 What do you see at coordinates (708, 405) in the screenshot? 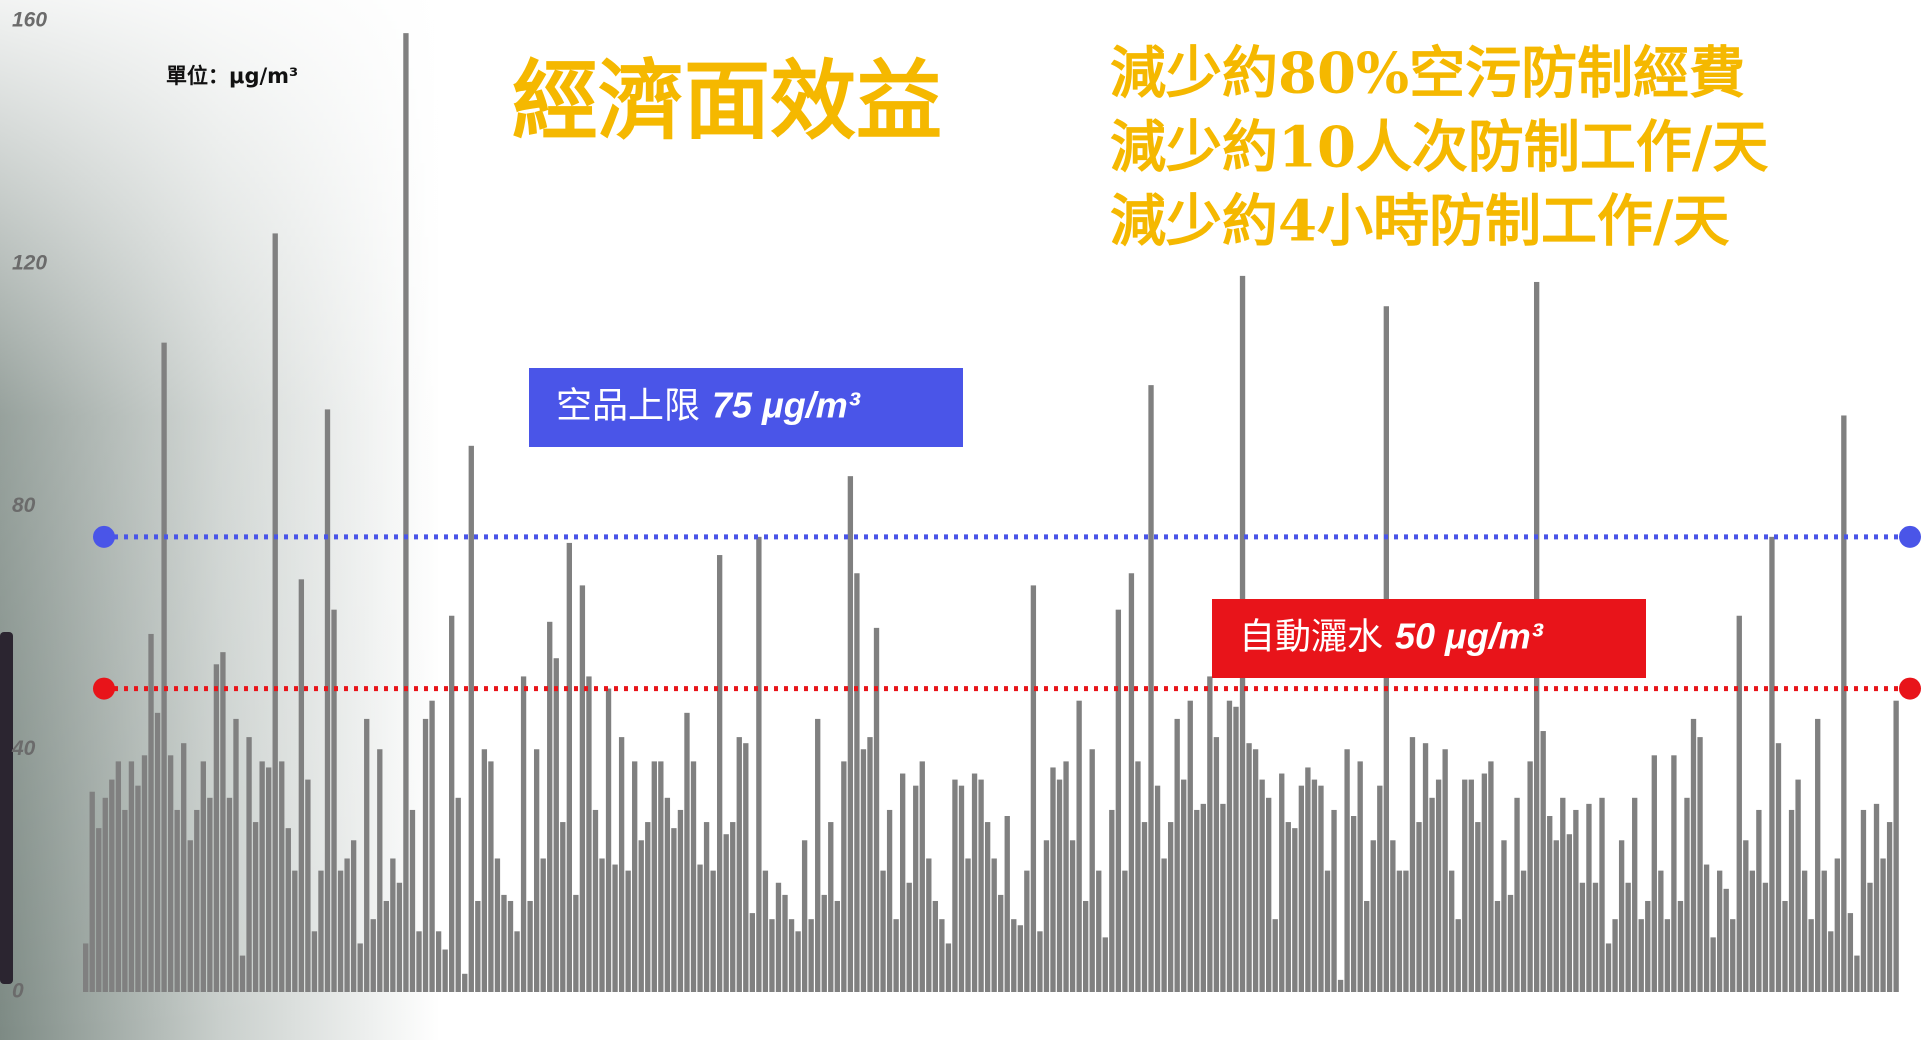
I see `reference-label: 空品上限 75 μg/m³` at bounding box center [708, 405].